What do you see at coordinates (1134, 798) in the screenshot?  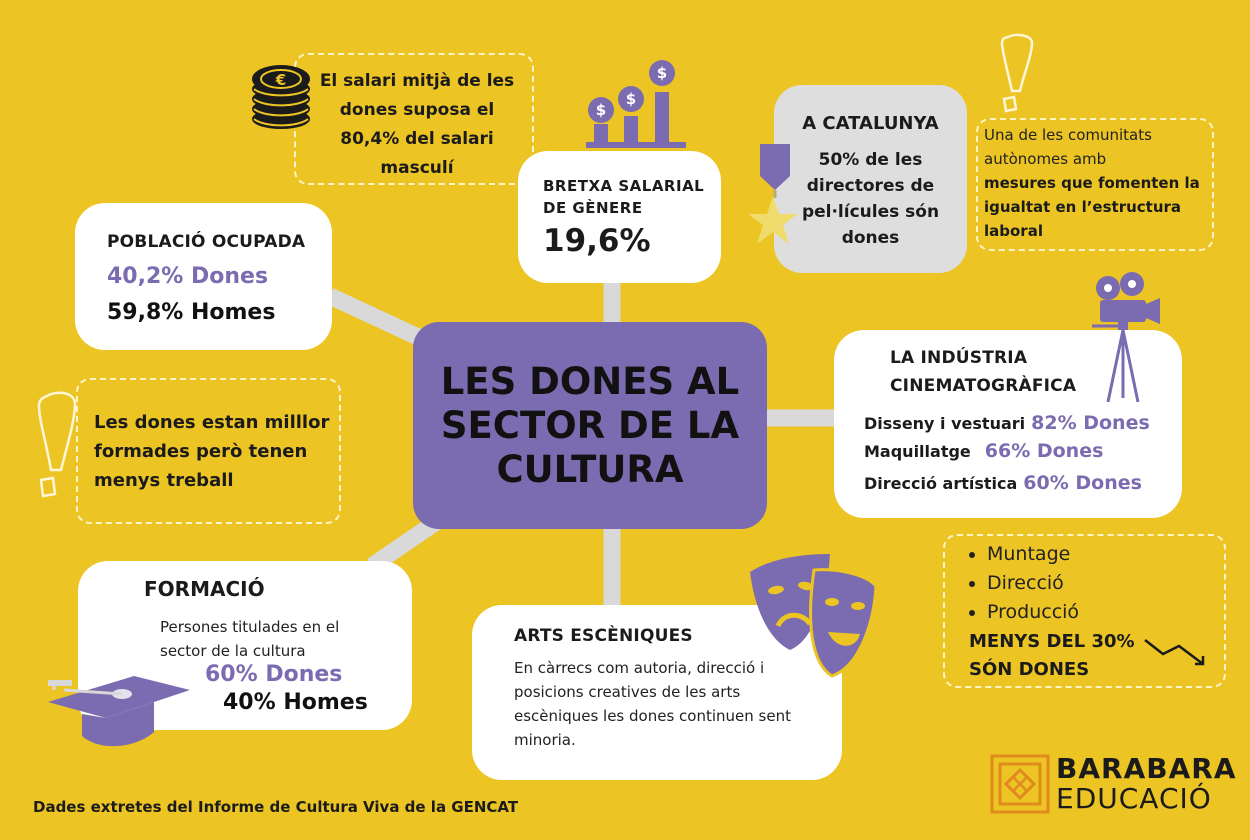 I see `logo-line2: EDUCACIÓ` at bounding box center [1134, 798].